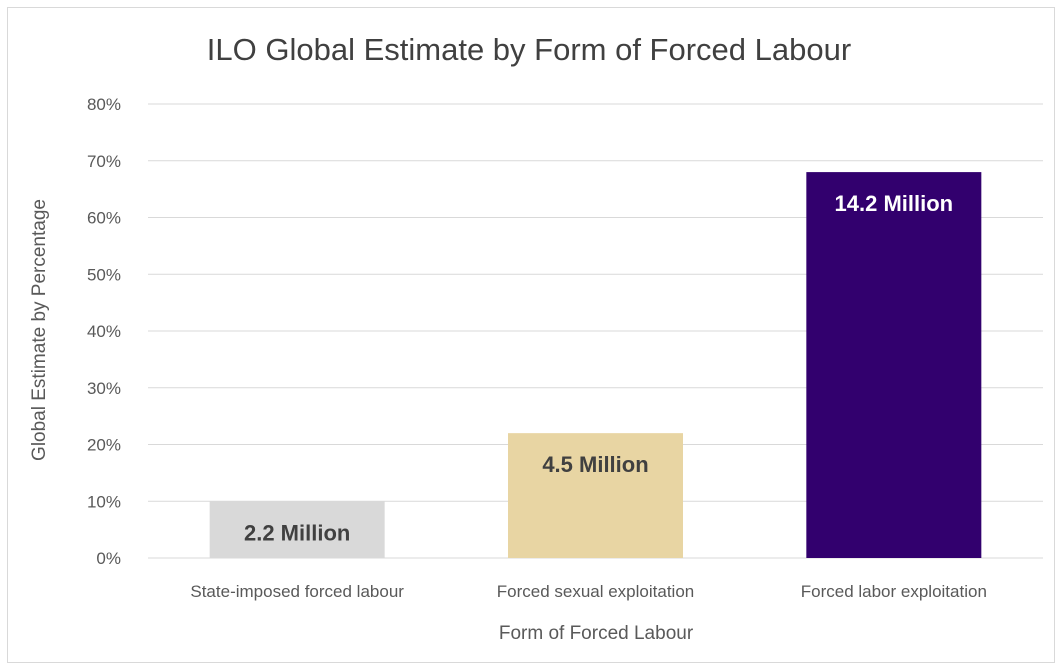  I want to click on y-axis-ticks: 0% 10% 20% 30% 40% 50% 60% 70% 80%, so click(104, 331).